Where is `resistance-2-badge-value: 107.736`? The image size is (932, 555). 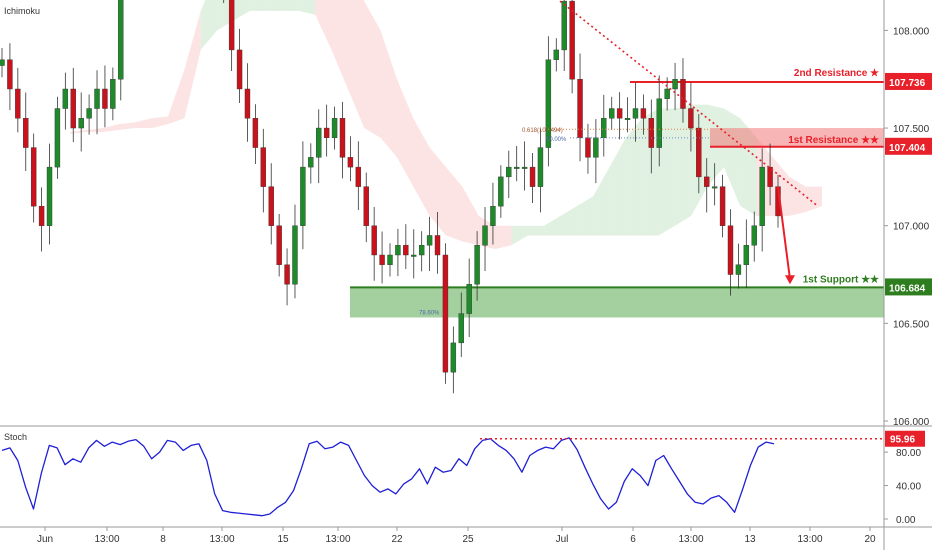
resistance-2-badge-value: 107.736 is located at coordinates (907, 83).